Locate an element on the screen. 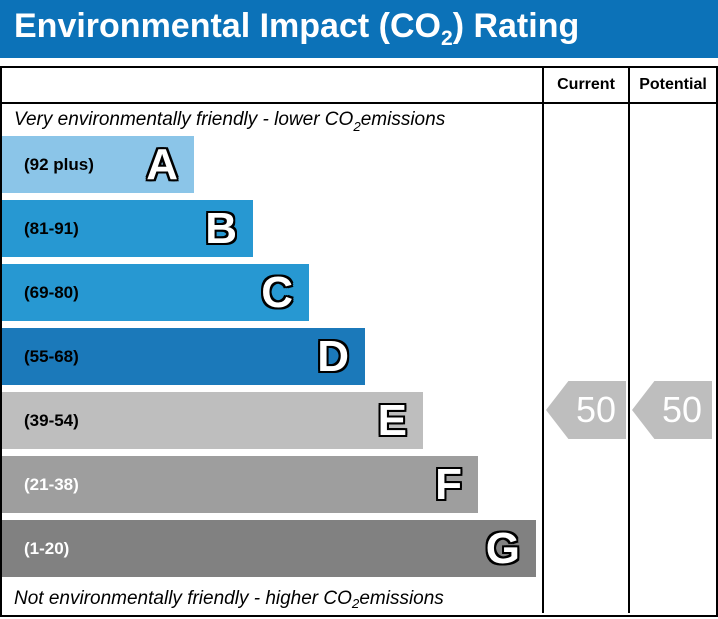 The height and width of the screenshot is (619, 718). potential-column-header: Potential is located at coordinates (672, 85).